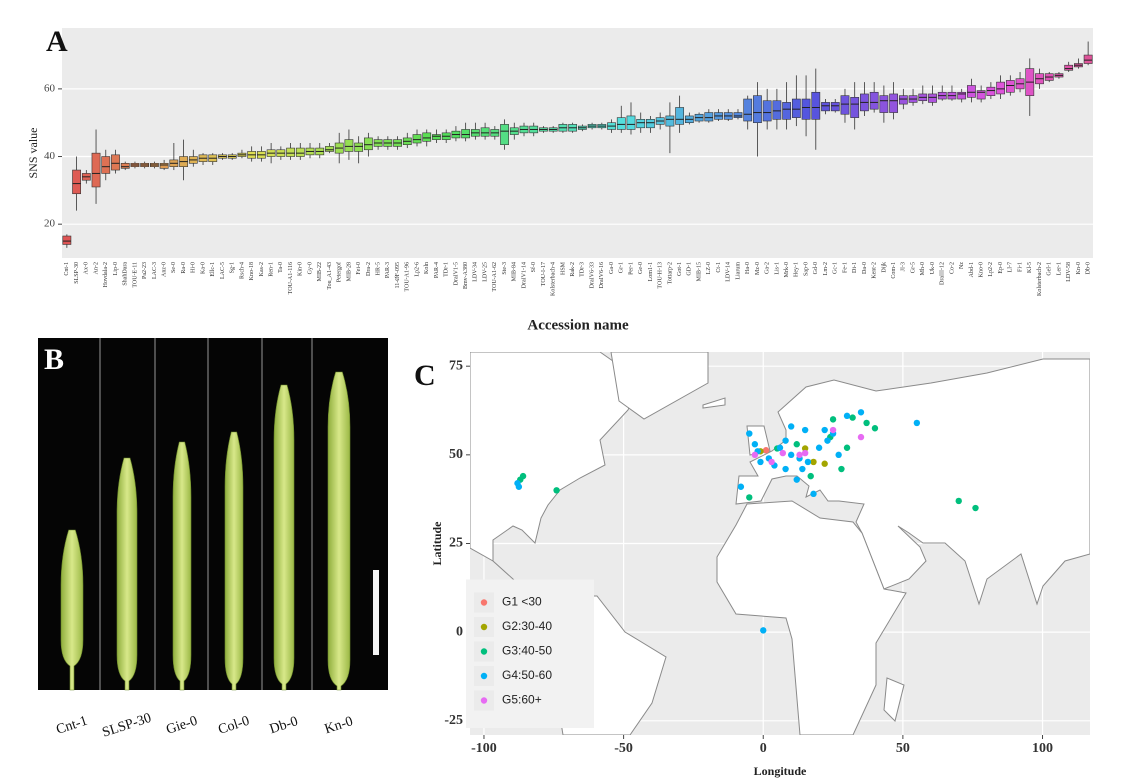  Describe the element at coordinates (213, 269) in the screenshot. I see `x-tick-label: Ellc-1` at that location.